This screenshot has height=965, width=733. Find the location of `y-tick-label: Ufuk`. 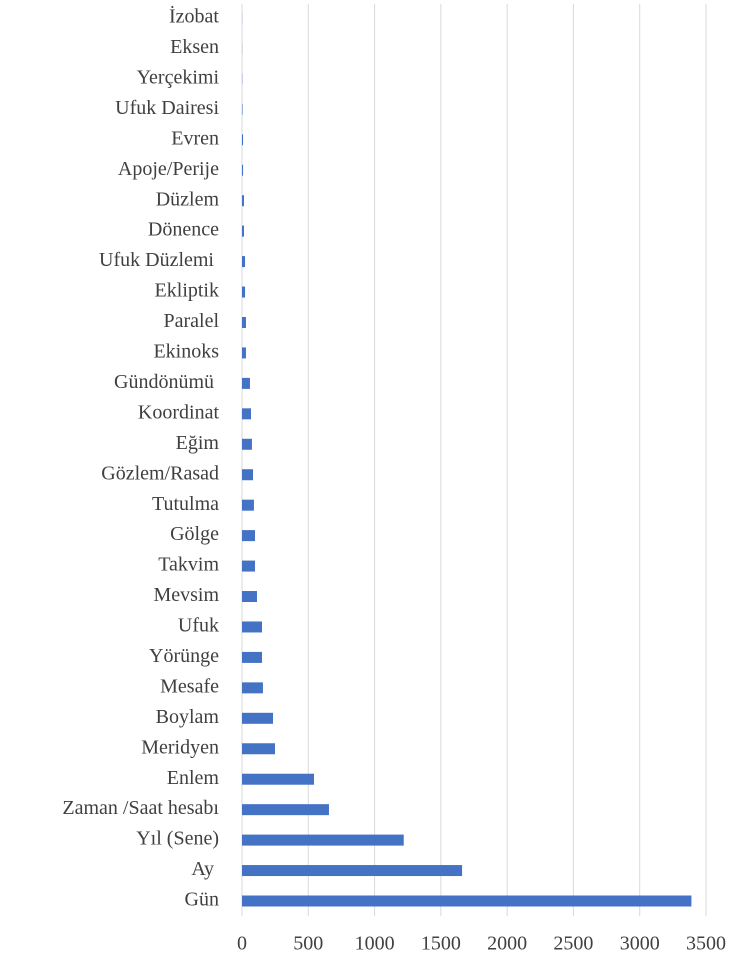

y-tick-label: Ufuk is located at coordinates (198, 626).